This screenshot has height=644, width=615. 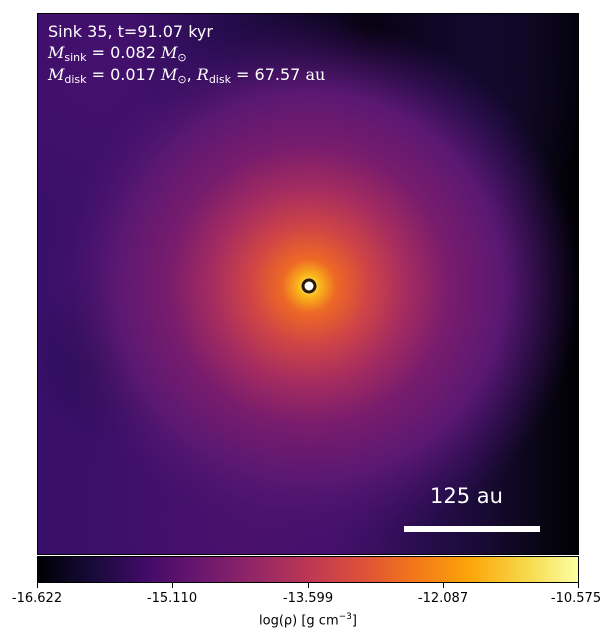 What do you see at coordinates (268, 74) in the screenshot?
I see `disk-radius-value: = 67.57` at bounding box center [268, 74].